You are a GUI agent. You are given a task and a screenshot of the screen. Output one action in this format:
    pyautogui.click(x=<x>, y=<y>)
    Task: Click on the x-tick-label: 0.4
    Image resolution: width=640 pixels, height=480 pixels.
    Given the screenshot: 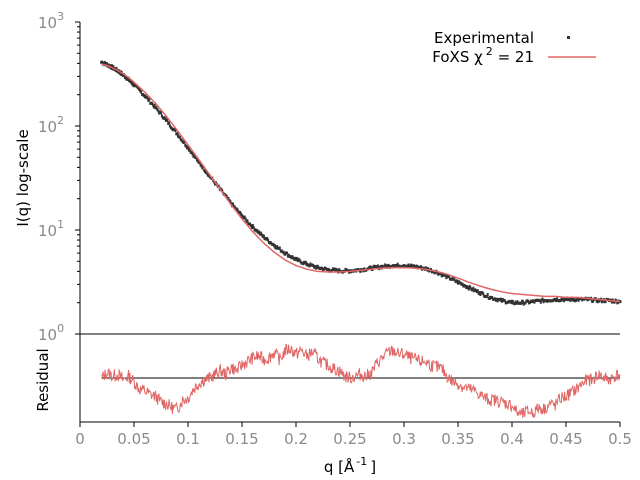 What is the action you would take?
    pyautogui.click(x=512, y=439)
    